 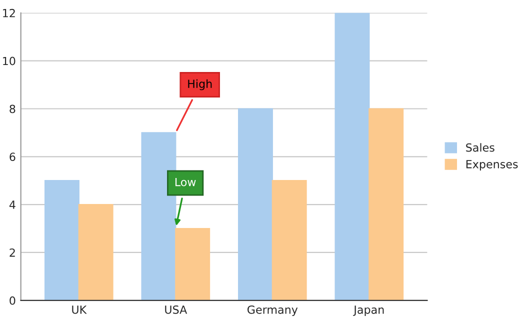 I want to click on y-tick-label: 4, so click(x=12, y=204).